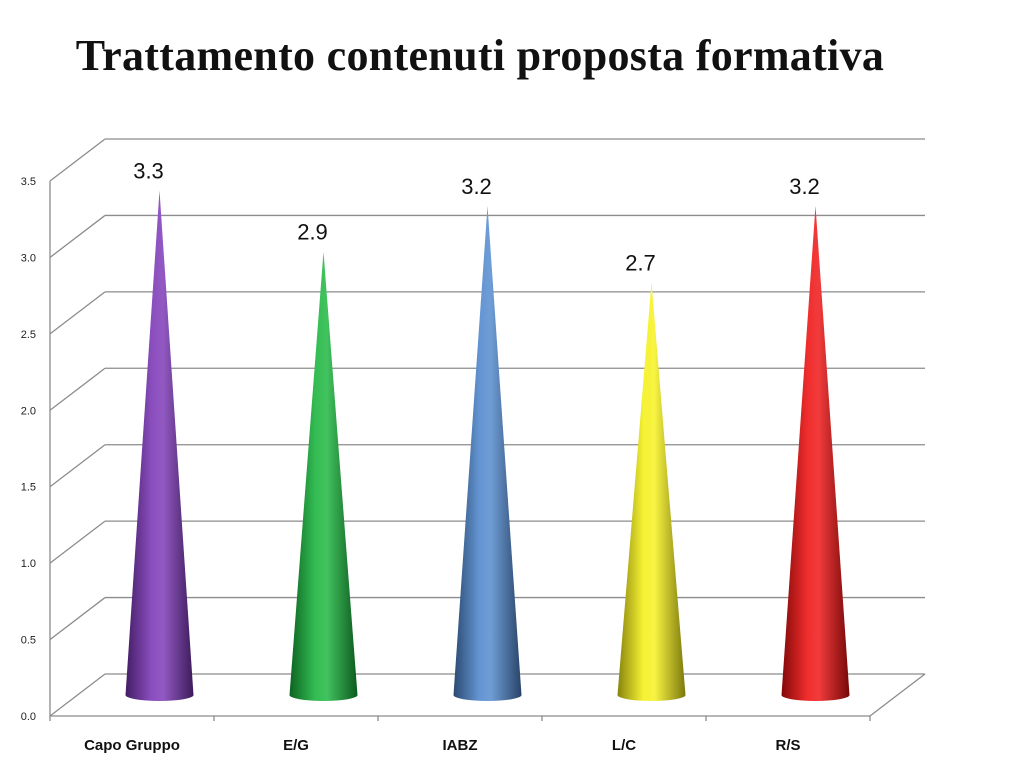 This screenshot has width=1024, height=768. What do you see at coordinates (787, 745) in the screenshot?
I see `x-tick-label: R/S` at bounding box center [787, 745].